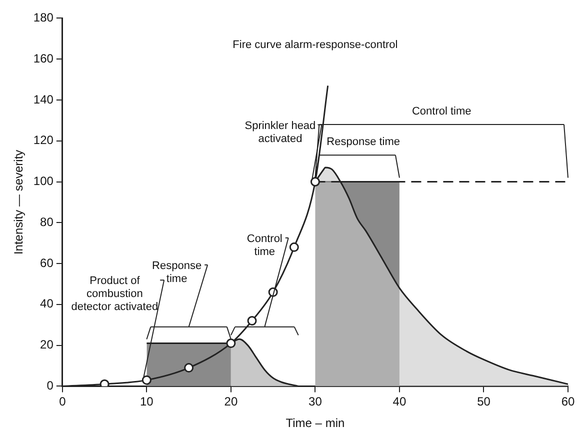 The image size is (588, 443). What do you see at coordinates (363, 142) in the screenshot?
I see `annotation: Response time` at bounding box center [363, 142].